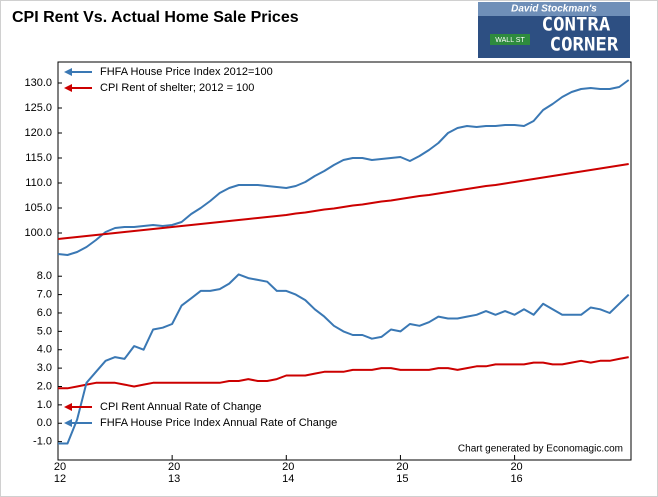 This screenshot has height=497, width=658. I want to click on y-tick-label: 115.0, so click(38, 158).